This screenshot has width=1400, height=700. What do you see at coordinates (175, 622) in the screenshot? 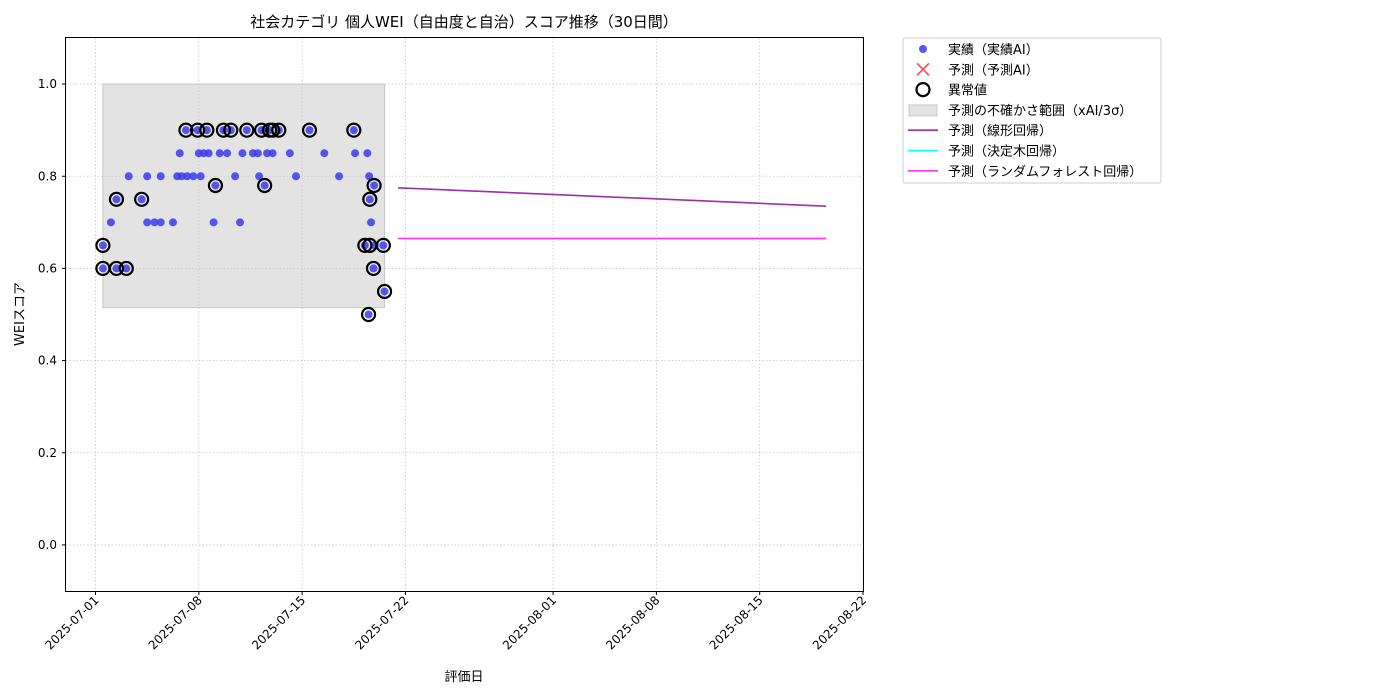
I see `x-tick-label: 2025-07-08` at bounding box center [175, 622].